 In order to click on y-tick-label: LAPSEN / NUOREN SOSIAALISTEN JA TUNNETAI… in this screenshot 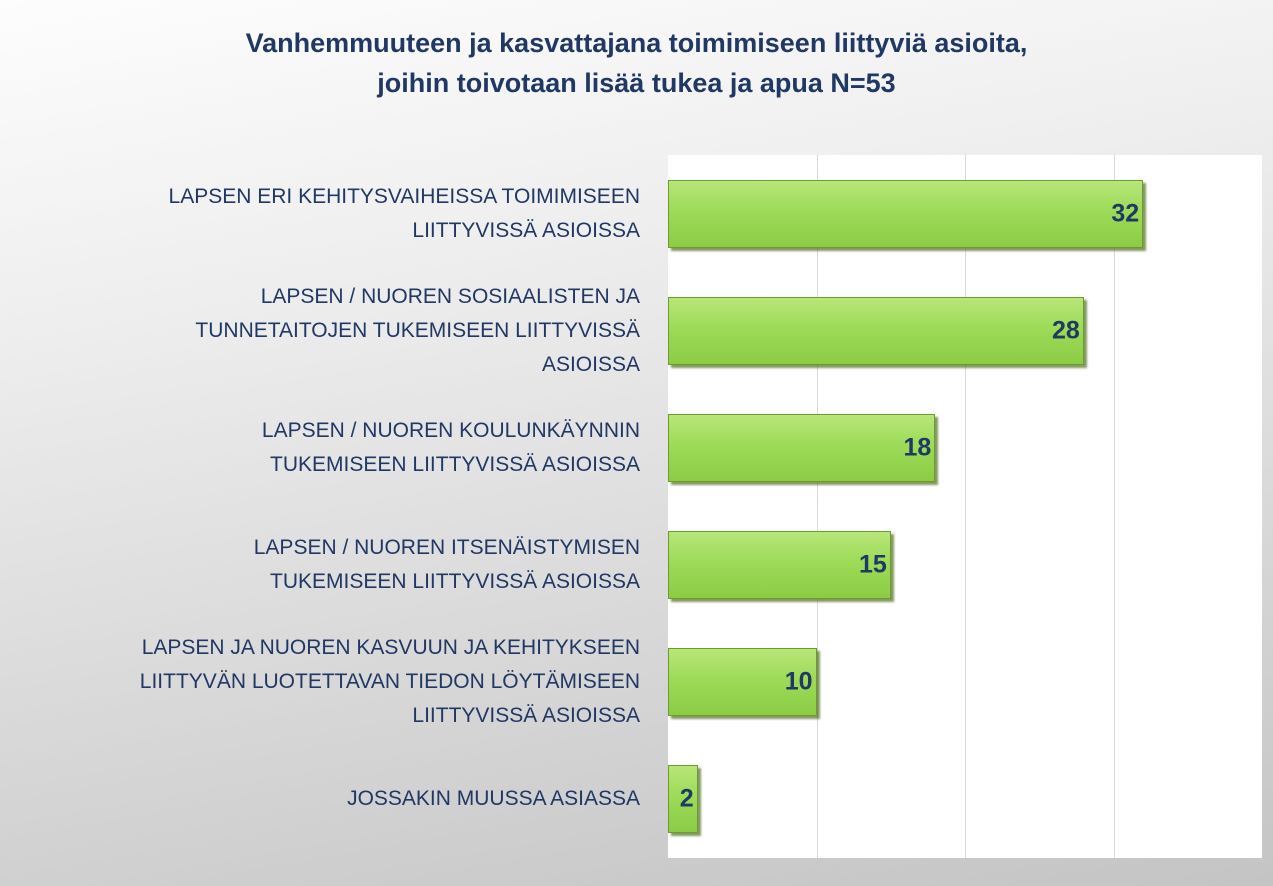, I will do `click(417, 330)`.